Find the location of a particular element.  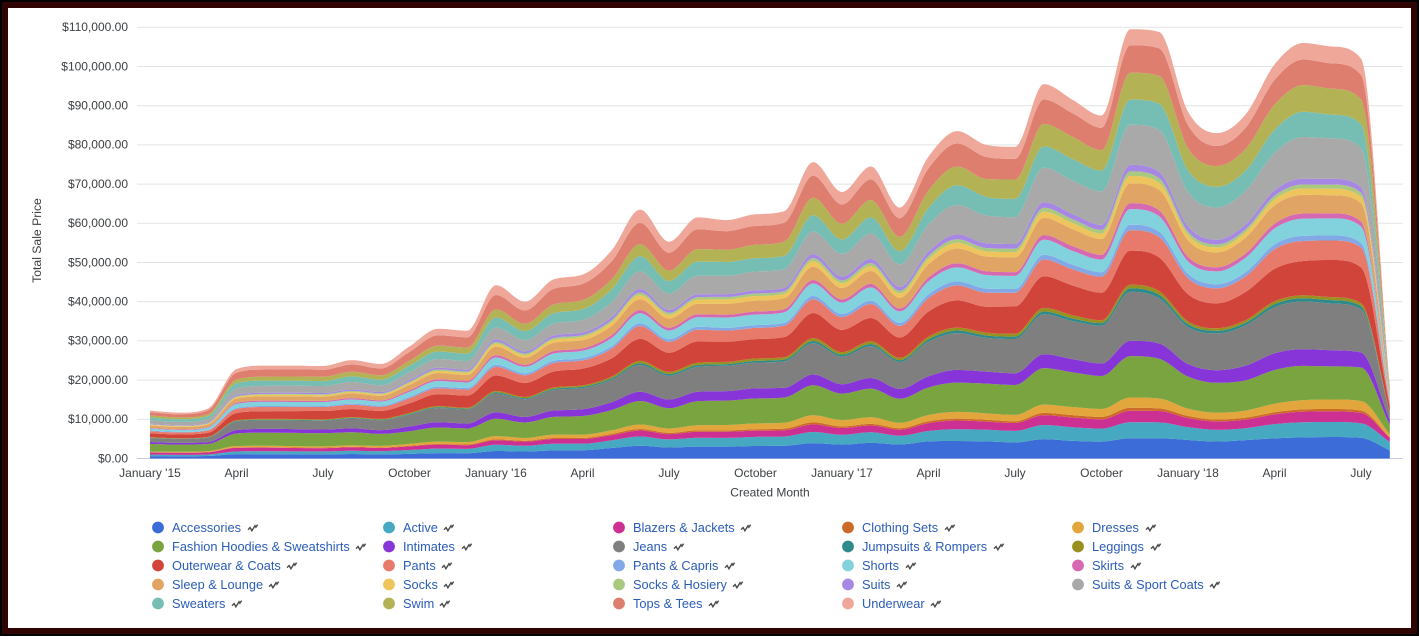

svg-text: Jeans is located at coordinates (650, 546).